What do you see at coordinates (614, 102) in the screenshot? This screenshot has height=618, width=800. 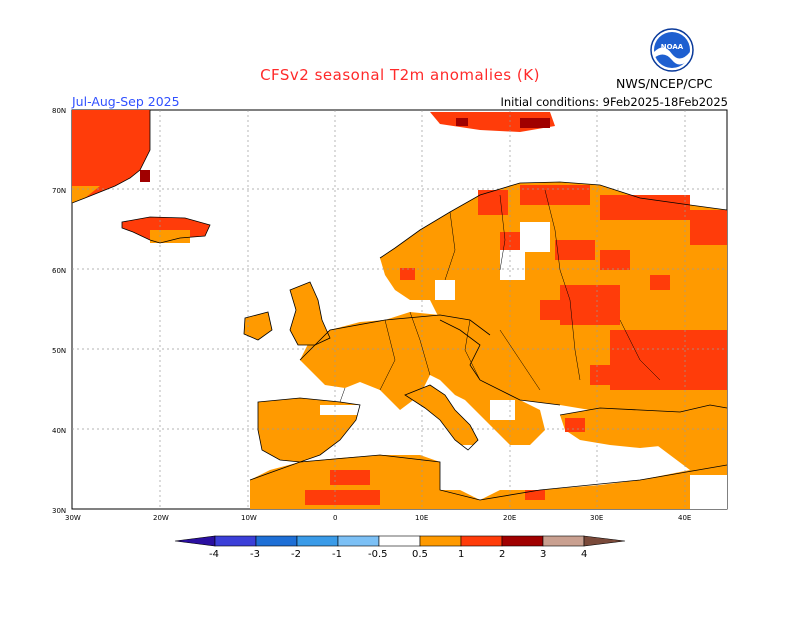 I see `initial-conditions-label: Initial conditions: 9Feb2025-18Feb2025` at bounding box center [614, 102].